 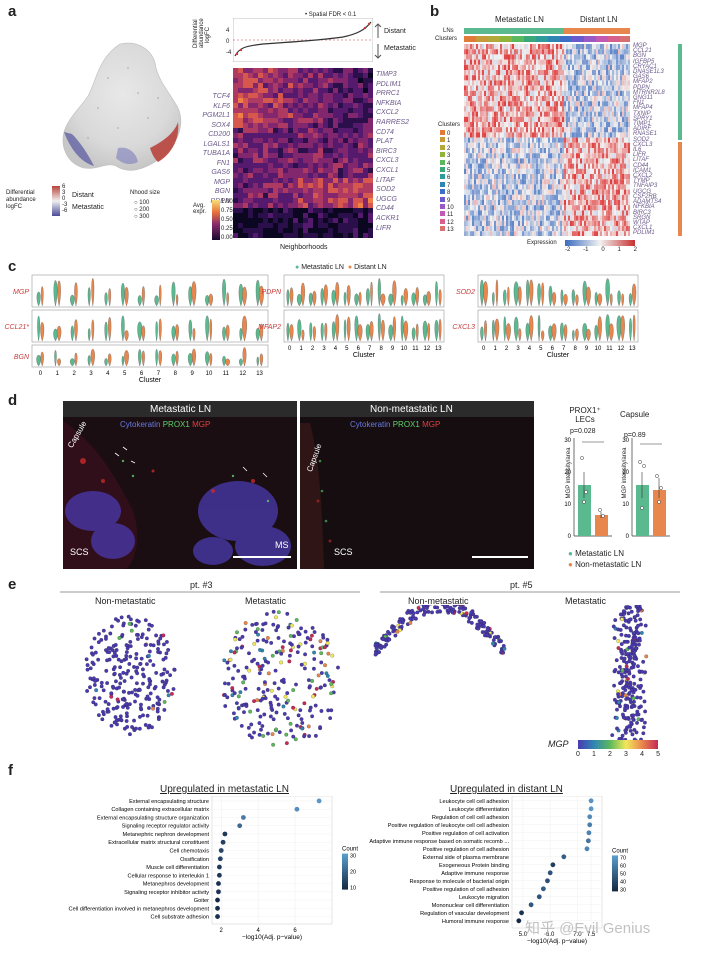 I want to click on cluster-legend-item: 6, so click(x=447, y=177).